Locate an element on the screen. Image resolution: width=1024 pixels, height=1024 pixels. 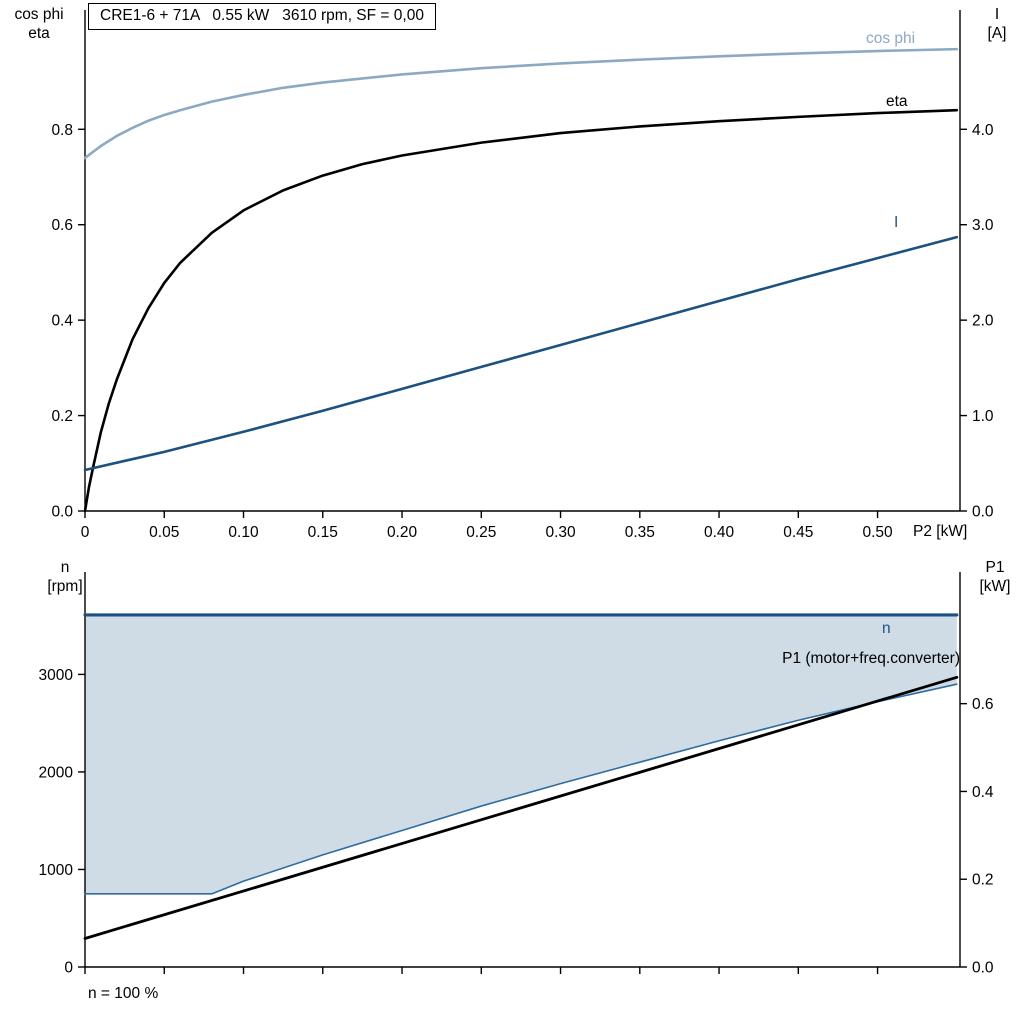
tick-label: 0.10 is located at coordinates (243, 532).